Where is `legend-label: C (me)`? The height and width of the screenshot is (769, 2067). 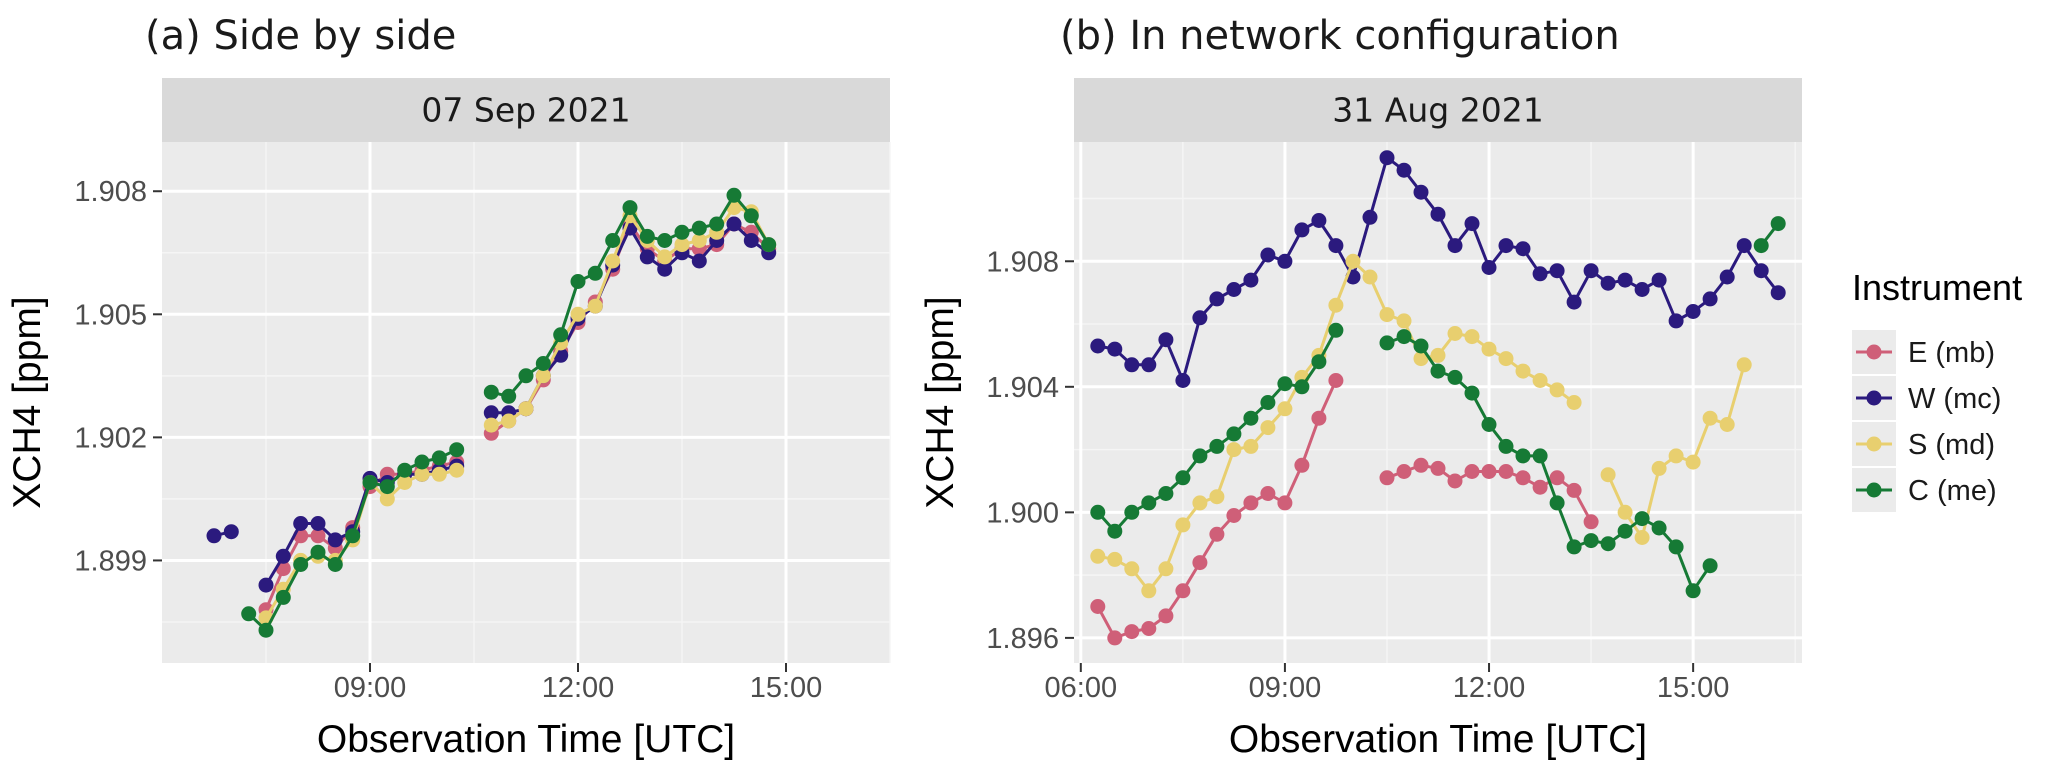
legend-label: C (me) is located at coordinates (1952, 491).